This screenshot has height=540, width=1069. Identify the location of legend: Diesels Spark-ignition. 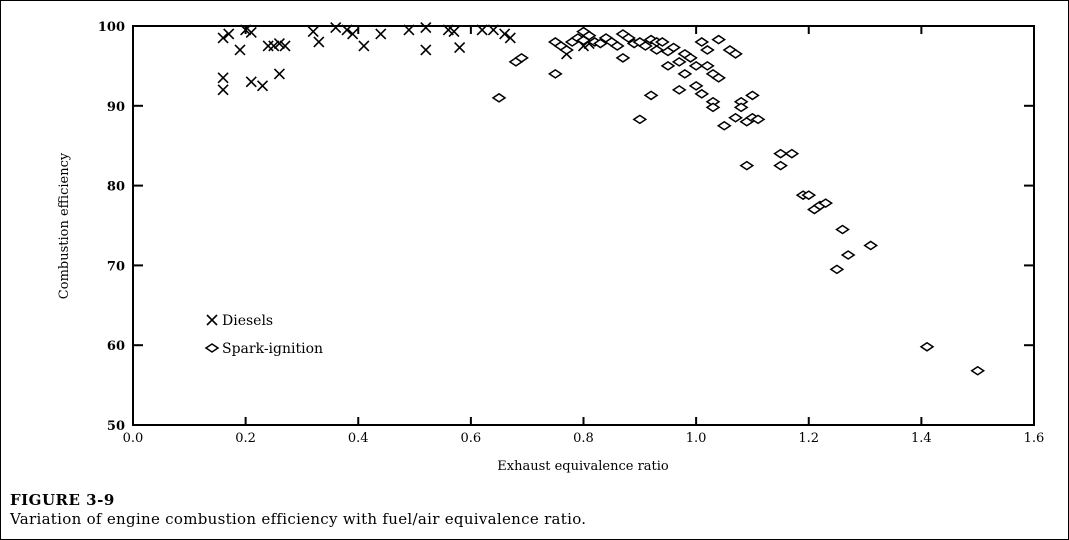
(263, 335).